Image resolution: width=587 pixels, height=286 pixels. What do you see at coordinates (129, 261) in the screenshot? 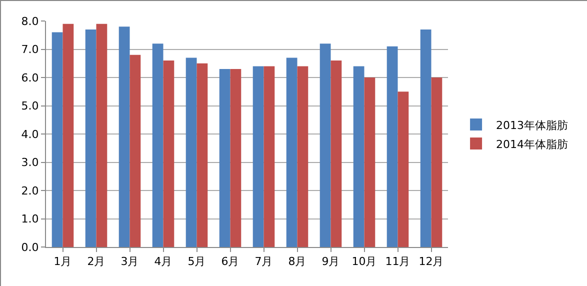
I see `x-tick-label: 3月` at bounding box center [129, 261].